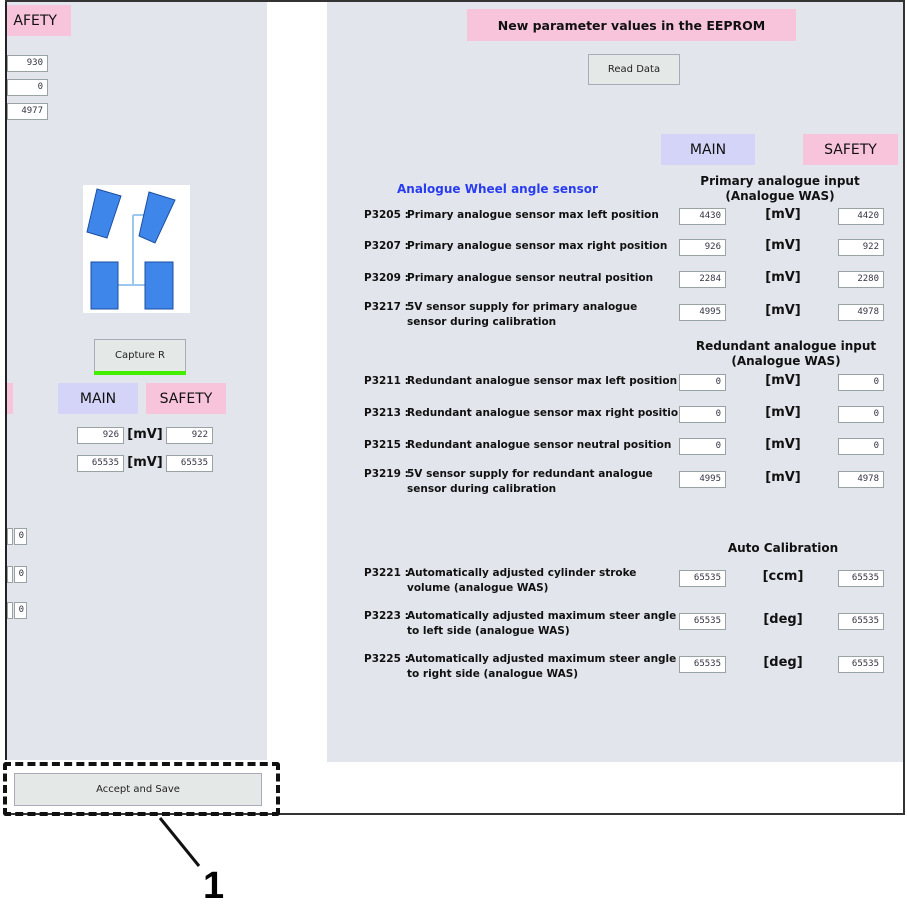 Image resolution: width=907 pixels, height=907 pixels. I want to click on param-code: P3217 :, so click(386, 307).